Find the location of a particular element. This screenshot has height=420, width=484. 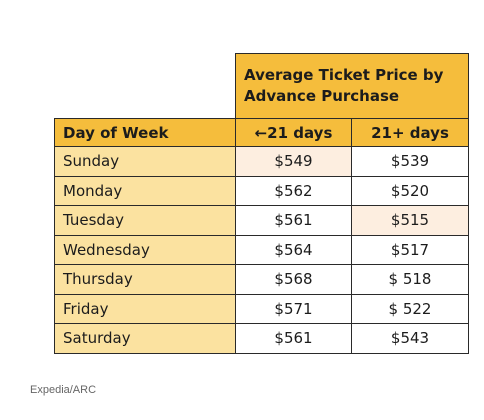

day-of-week-header: Day of Week is located at coordinates (145, 132).